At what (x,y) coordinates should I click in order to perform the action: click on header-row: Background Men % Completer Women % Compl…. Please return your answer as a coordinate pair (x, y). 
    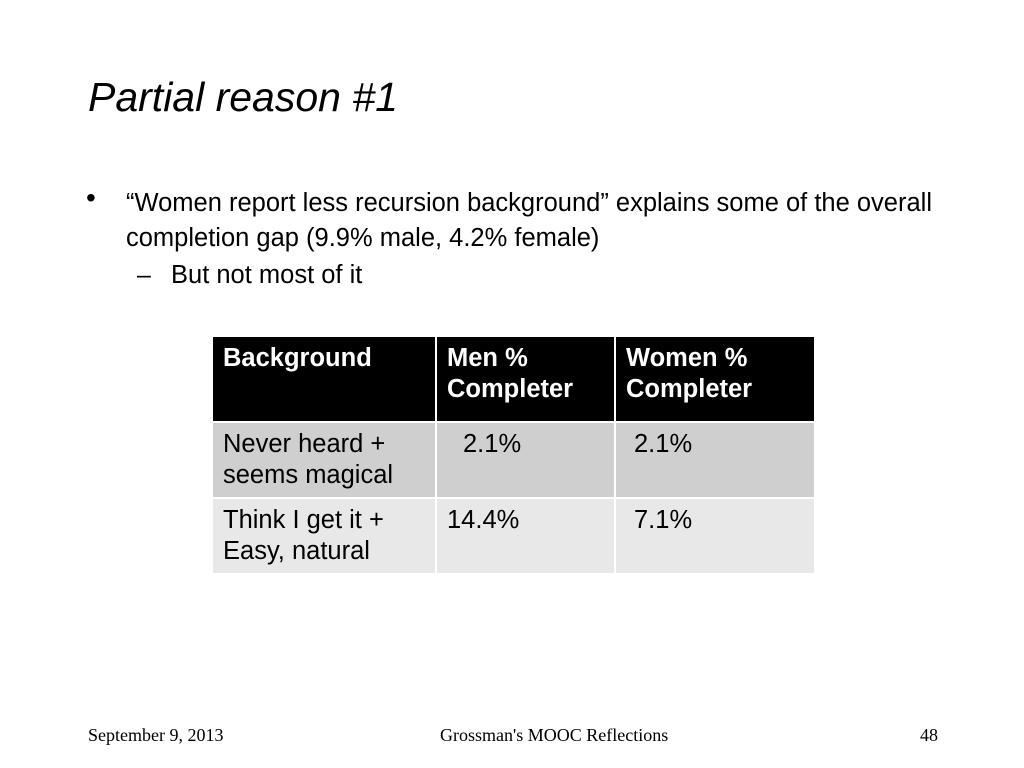
    Looking at the image, I should click on (513, 379).